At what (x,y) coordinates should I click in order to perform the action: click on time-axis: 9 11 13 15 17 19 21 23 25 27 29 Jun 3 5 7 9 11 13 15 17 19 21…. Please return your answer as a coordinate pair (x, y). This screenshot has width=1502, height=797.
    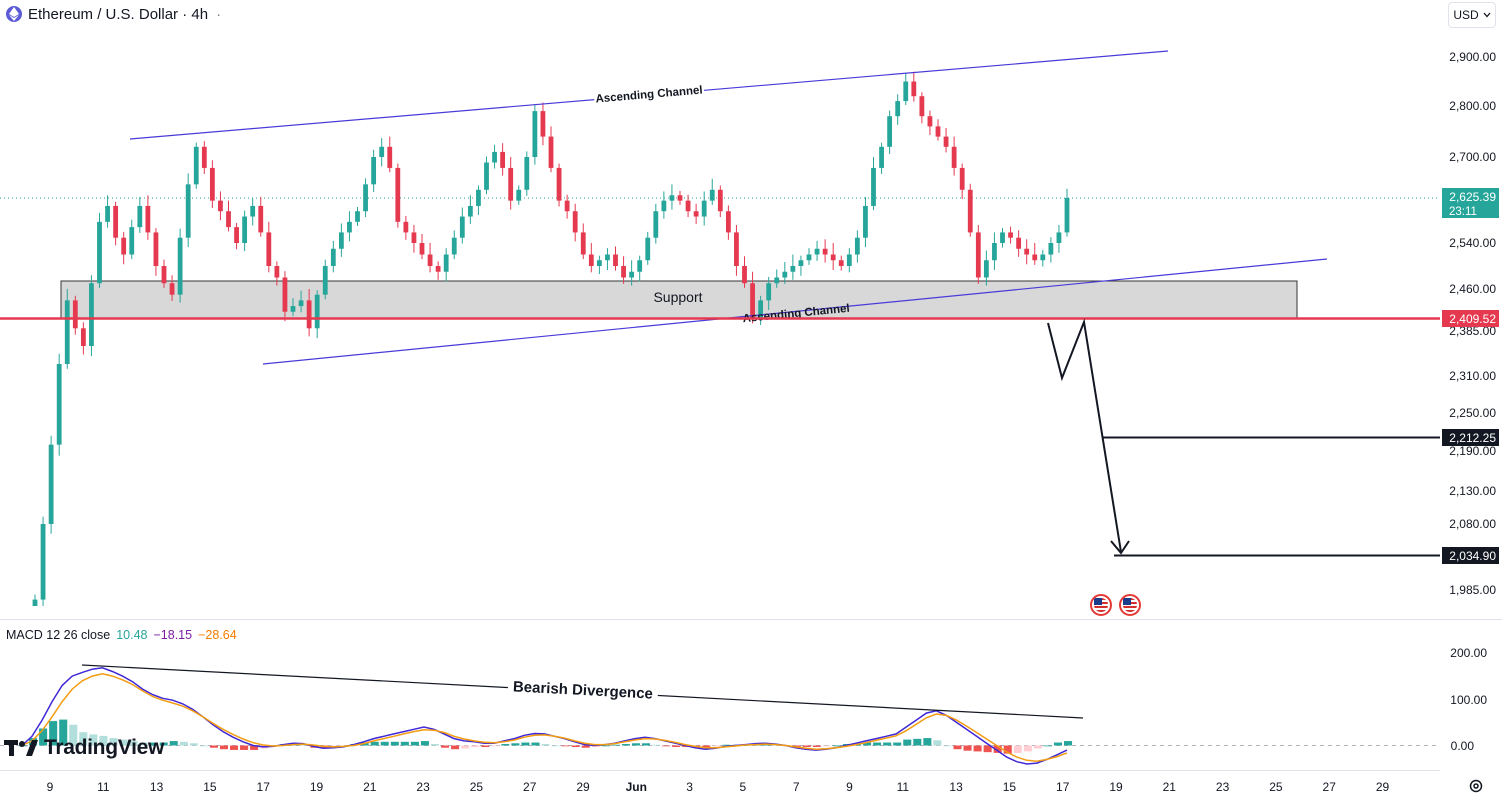
    Looking at the image, I should click on (718, 787).